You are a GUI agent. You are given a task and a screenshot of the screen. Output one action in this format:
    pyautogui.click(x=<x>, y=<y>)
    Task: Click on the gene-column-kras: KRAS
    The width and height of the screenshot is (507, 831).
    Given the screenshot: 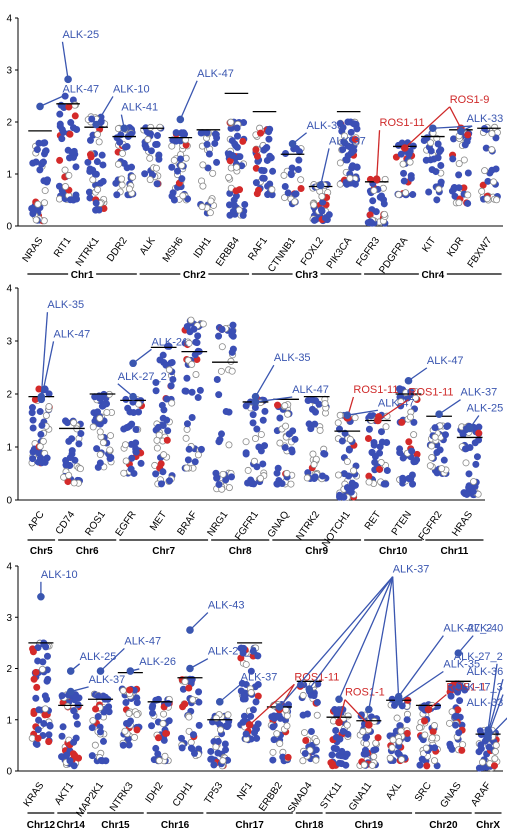 What is the action you would take?
    pyautogui.click(x=38, y=724)
    